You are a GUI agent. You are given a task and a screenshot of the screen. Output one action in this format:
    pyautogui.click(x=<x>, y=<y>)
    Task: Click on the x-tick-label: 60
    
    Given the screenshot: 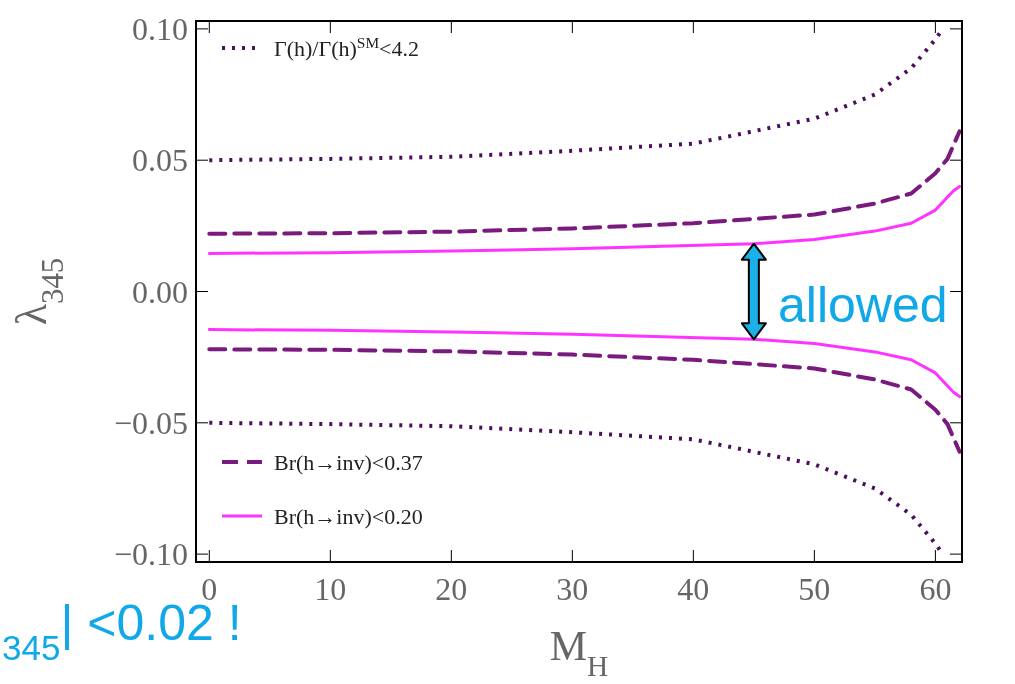 What is the action you would take?
    pyautogui.click(x=935, y=589)
    